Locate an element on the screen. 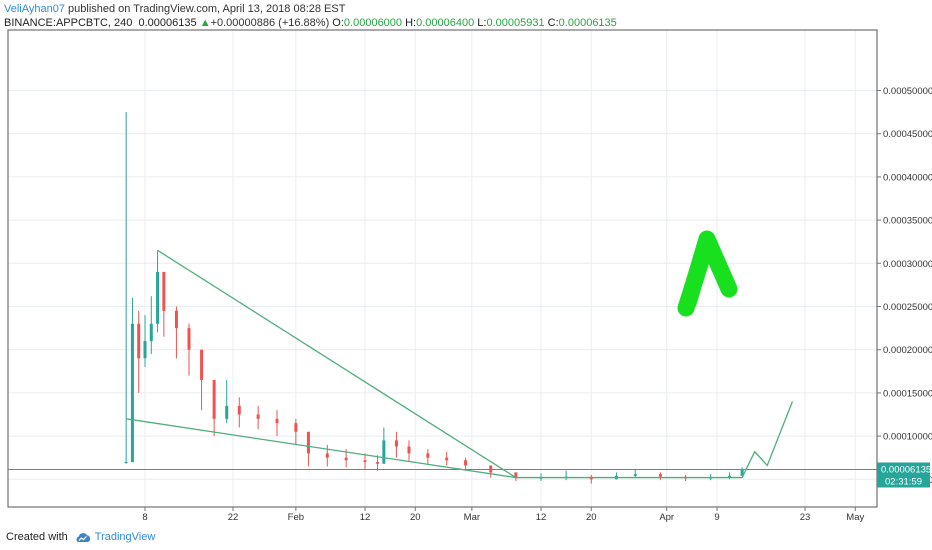 This screenshot has width=932, height=550. low-label: L: is located at coordinates (482, 23).